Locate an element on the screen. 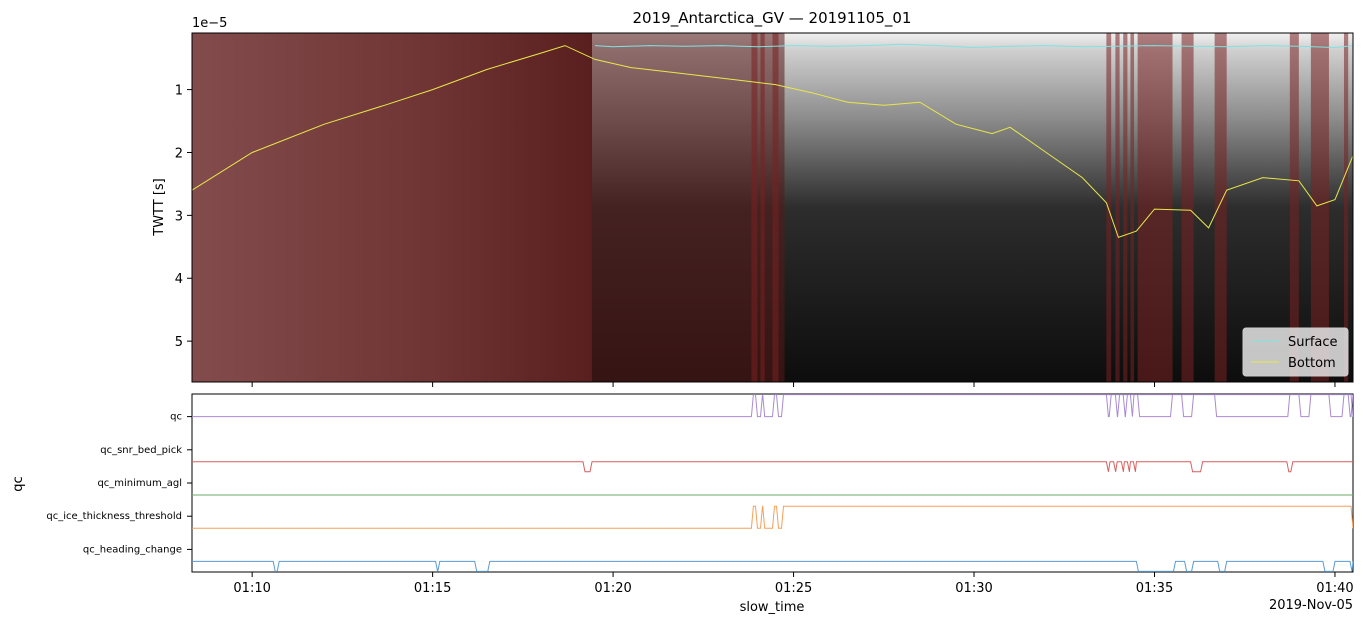  qc-y-label: qc is located at coordinates (18, 483).